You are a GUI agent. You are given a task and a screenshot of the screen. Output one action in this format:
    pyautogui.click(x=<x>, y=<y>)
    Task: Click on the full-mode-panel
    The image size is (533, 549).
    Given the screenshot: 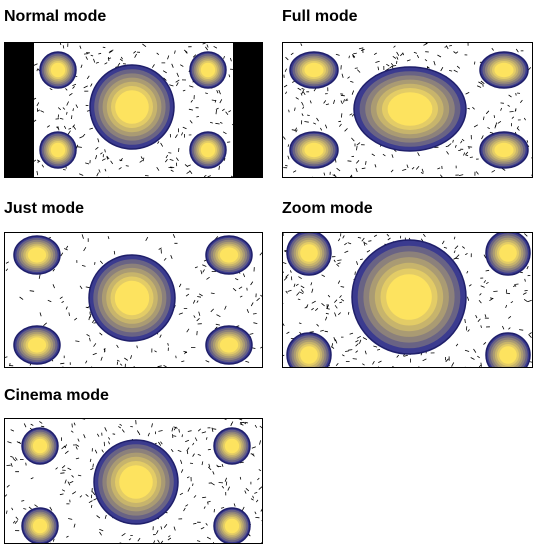 What is the action you would take?
    pyautogui.click(x=407, y=110)
    